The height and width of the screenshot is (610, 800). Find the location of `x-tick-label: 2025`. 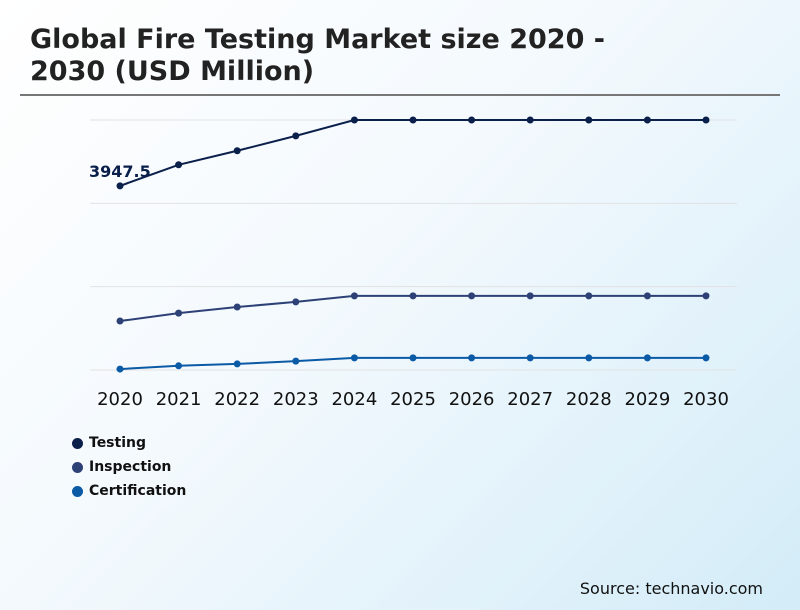

x-tick-label: 2025 is located at coordinates (413, 399).